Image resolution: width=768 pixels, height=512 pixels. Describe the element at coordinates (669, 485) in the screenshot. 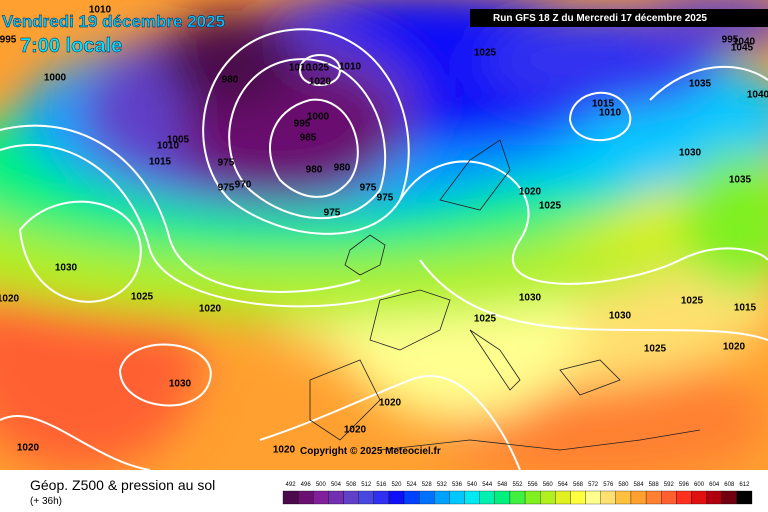

I see `scale-label: 592` at that location.